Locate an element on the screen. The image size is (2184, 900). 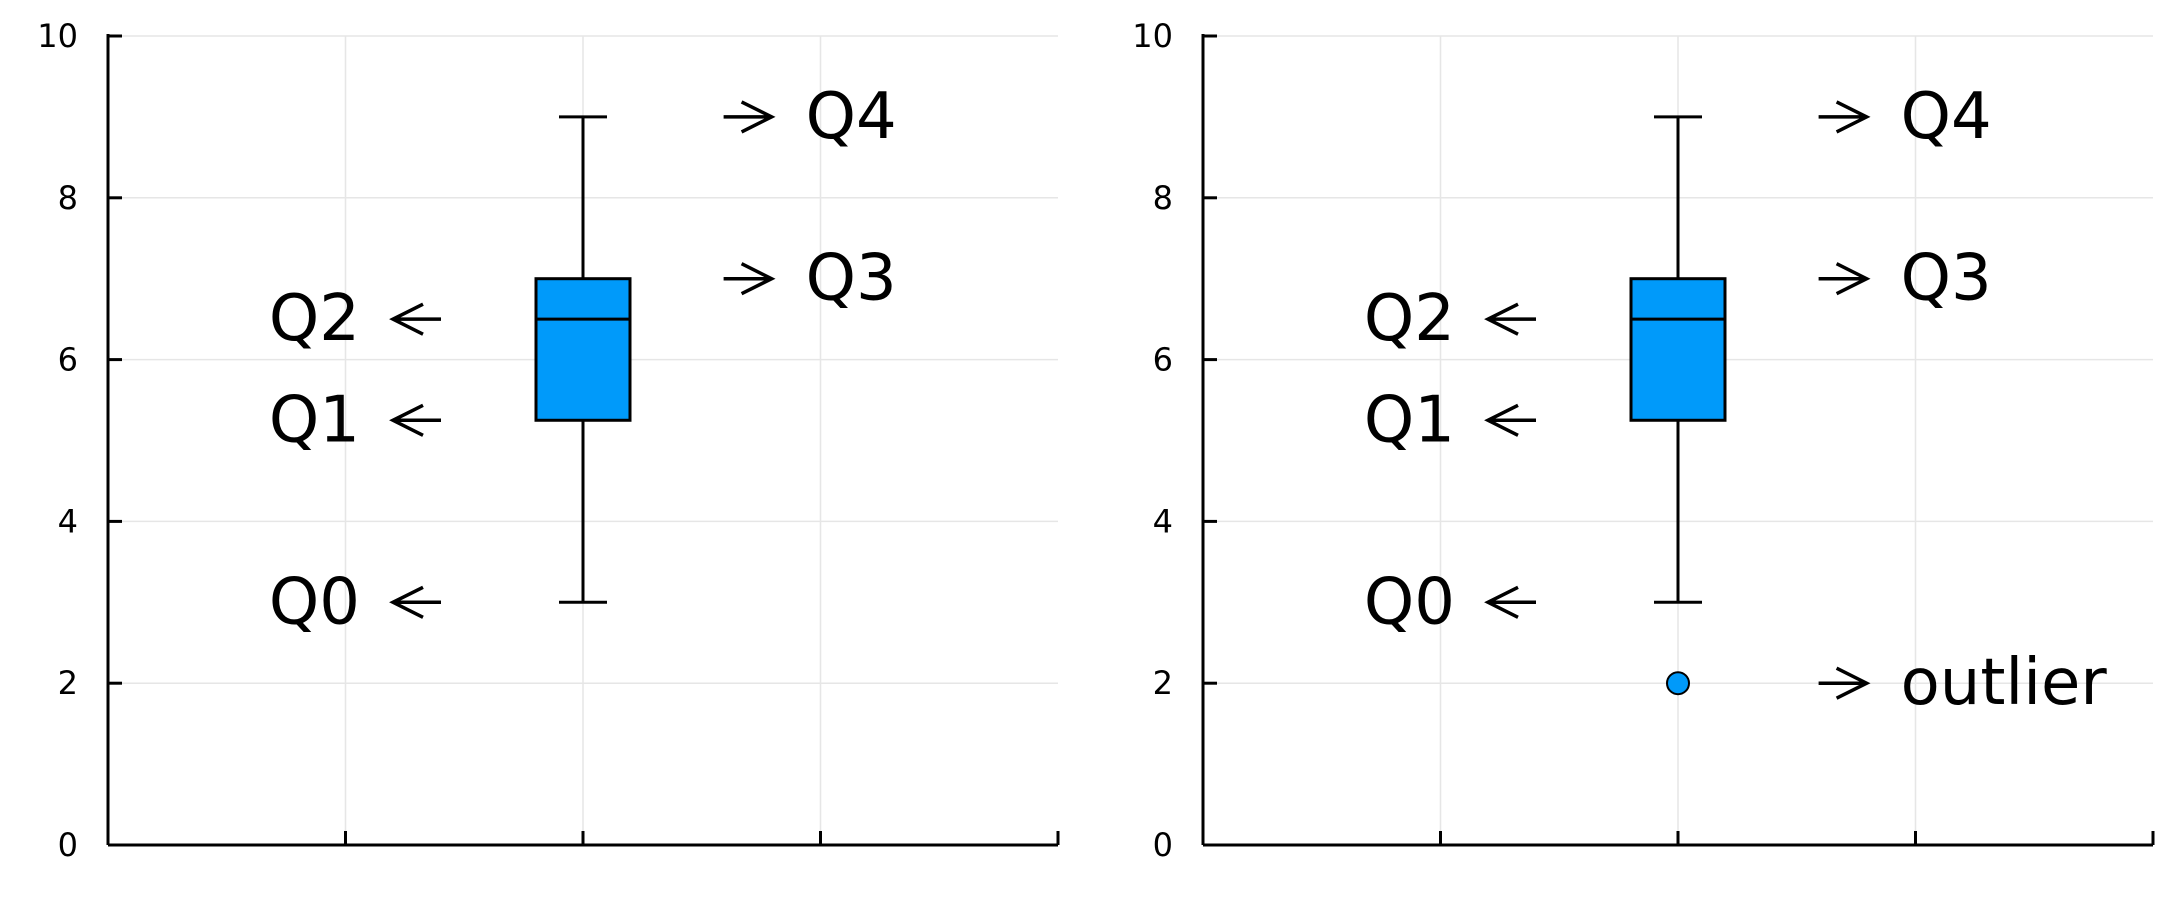
annotation-label-outlier: outlier is located at coordinates (2004, 683).